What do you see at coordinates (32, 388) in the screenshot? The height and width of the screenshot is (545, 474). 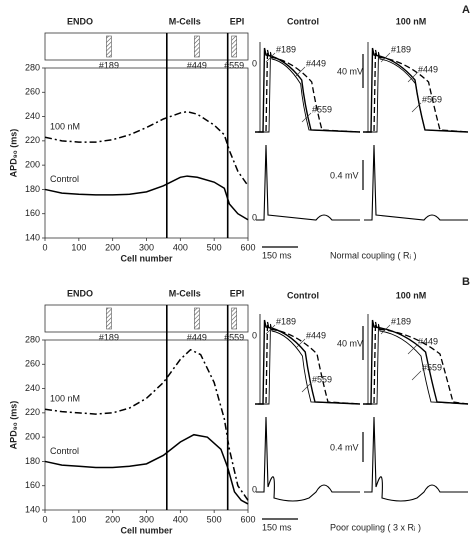 I see `y-tick-label: 240` at bounding box center [32, 388].